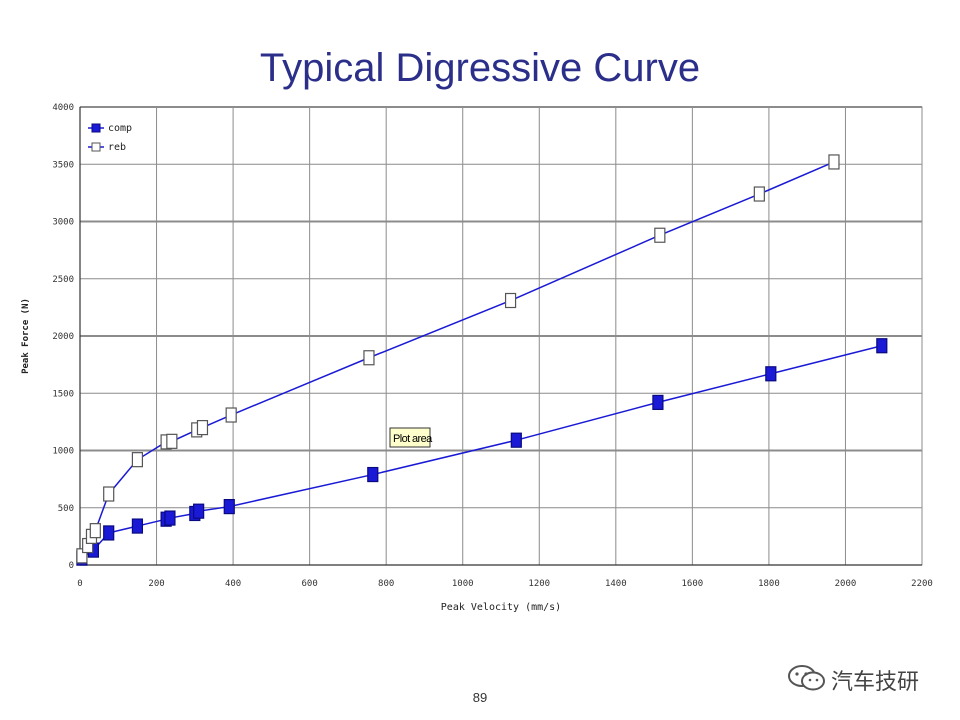  Describe the element at coordinates (71, 566) in the screenshot. I see `y-tick-label: 0` at that location.